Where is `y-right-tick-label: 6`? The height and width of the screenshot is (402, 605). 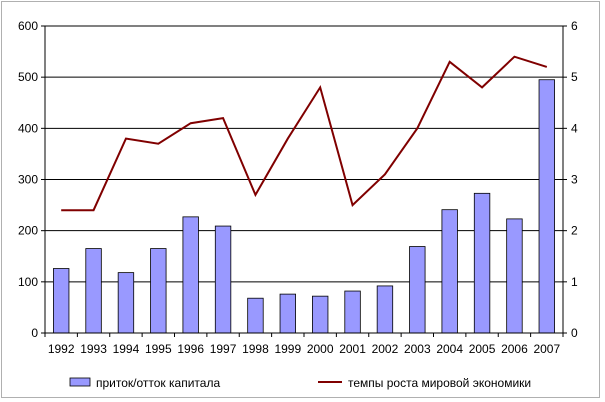 y-right-tick-label: 6 is located at coordinates (574, 26).